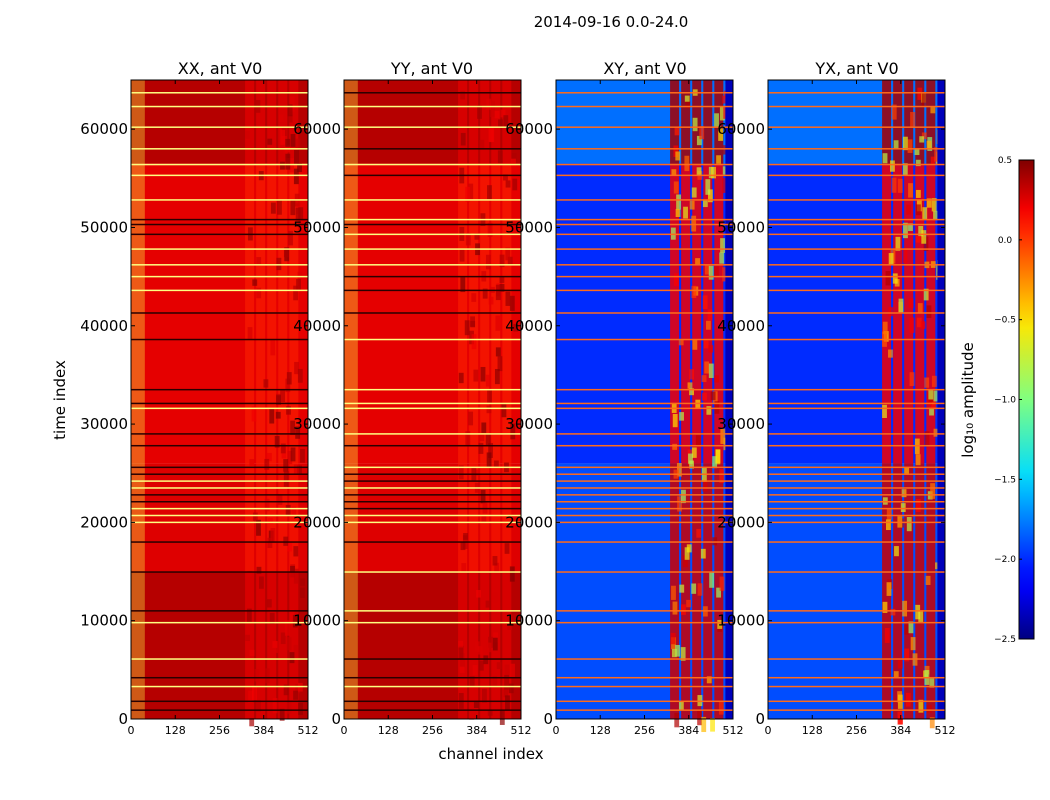  I want to click on y-tick-label: 60000, so click(104, 129).